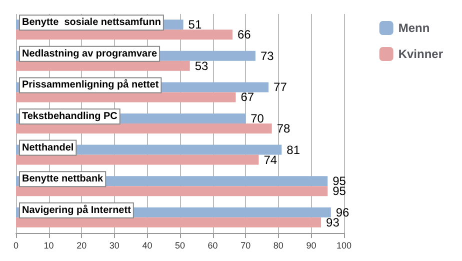 The image size is (462, 261). I want to click on x-tick-label: 90, so click(311, 245).